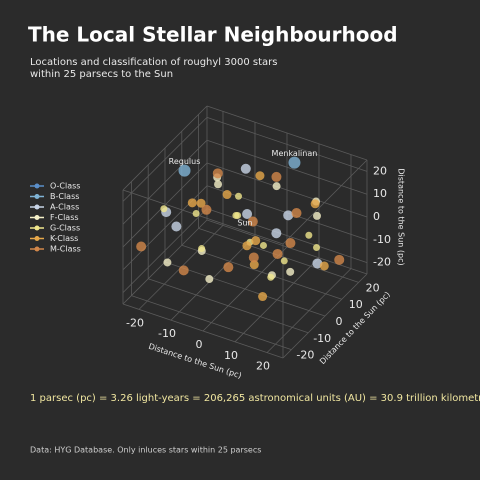 This screenshot has width=480, height=480. Describe the element at coordinates (213, 35) in the screenshot. I see `chart-title: The Local Stellar Neighbourhood` at that location.